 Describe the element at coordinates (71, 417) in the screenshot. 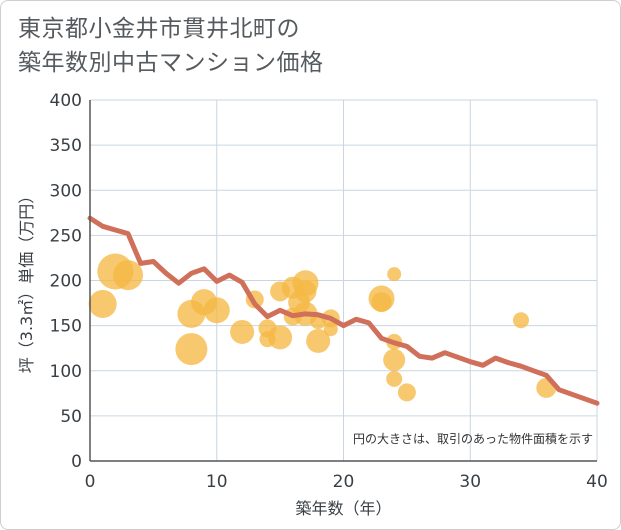

I see `y-tick-label: 50` at that location.